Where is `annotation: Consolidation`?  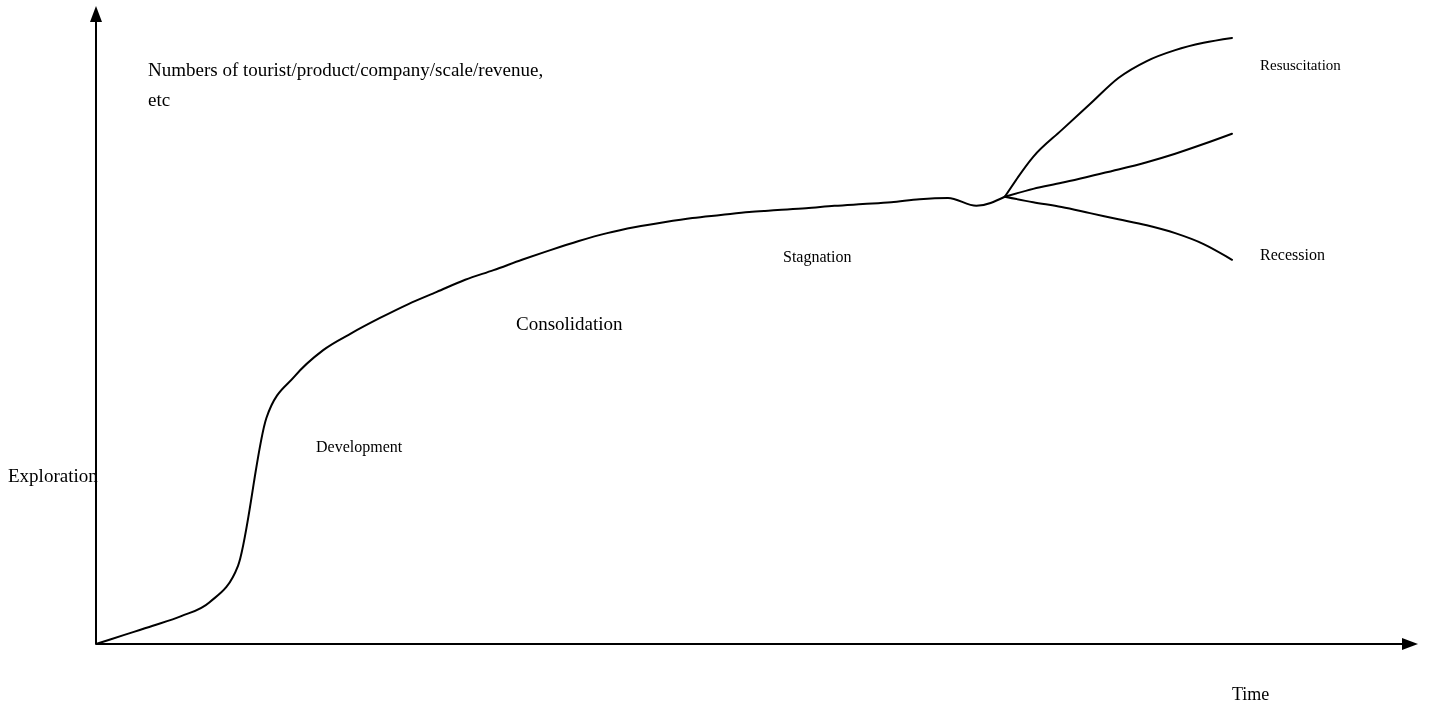
annotation: Consolidation is located at coordinates (570, 323).